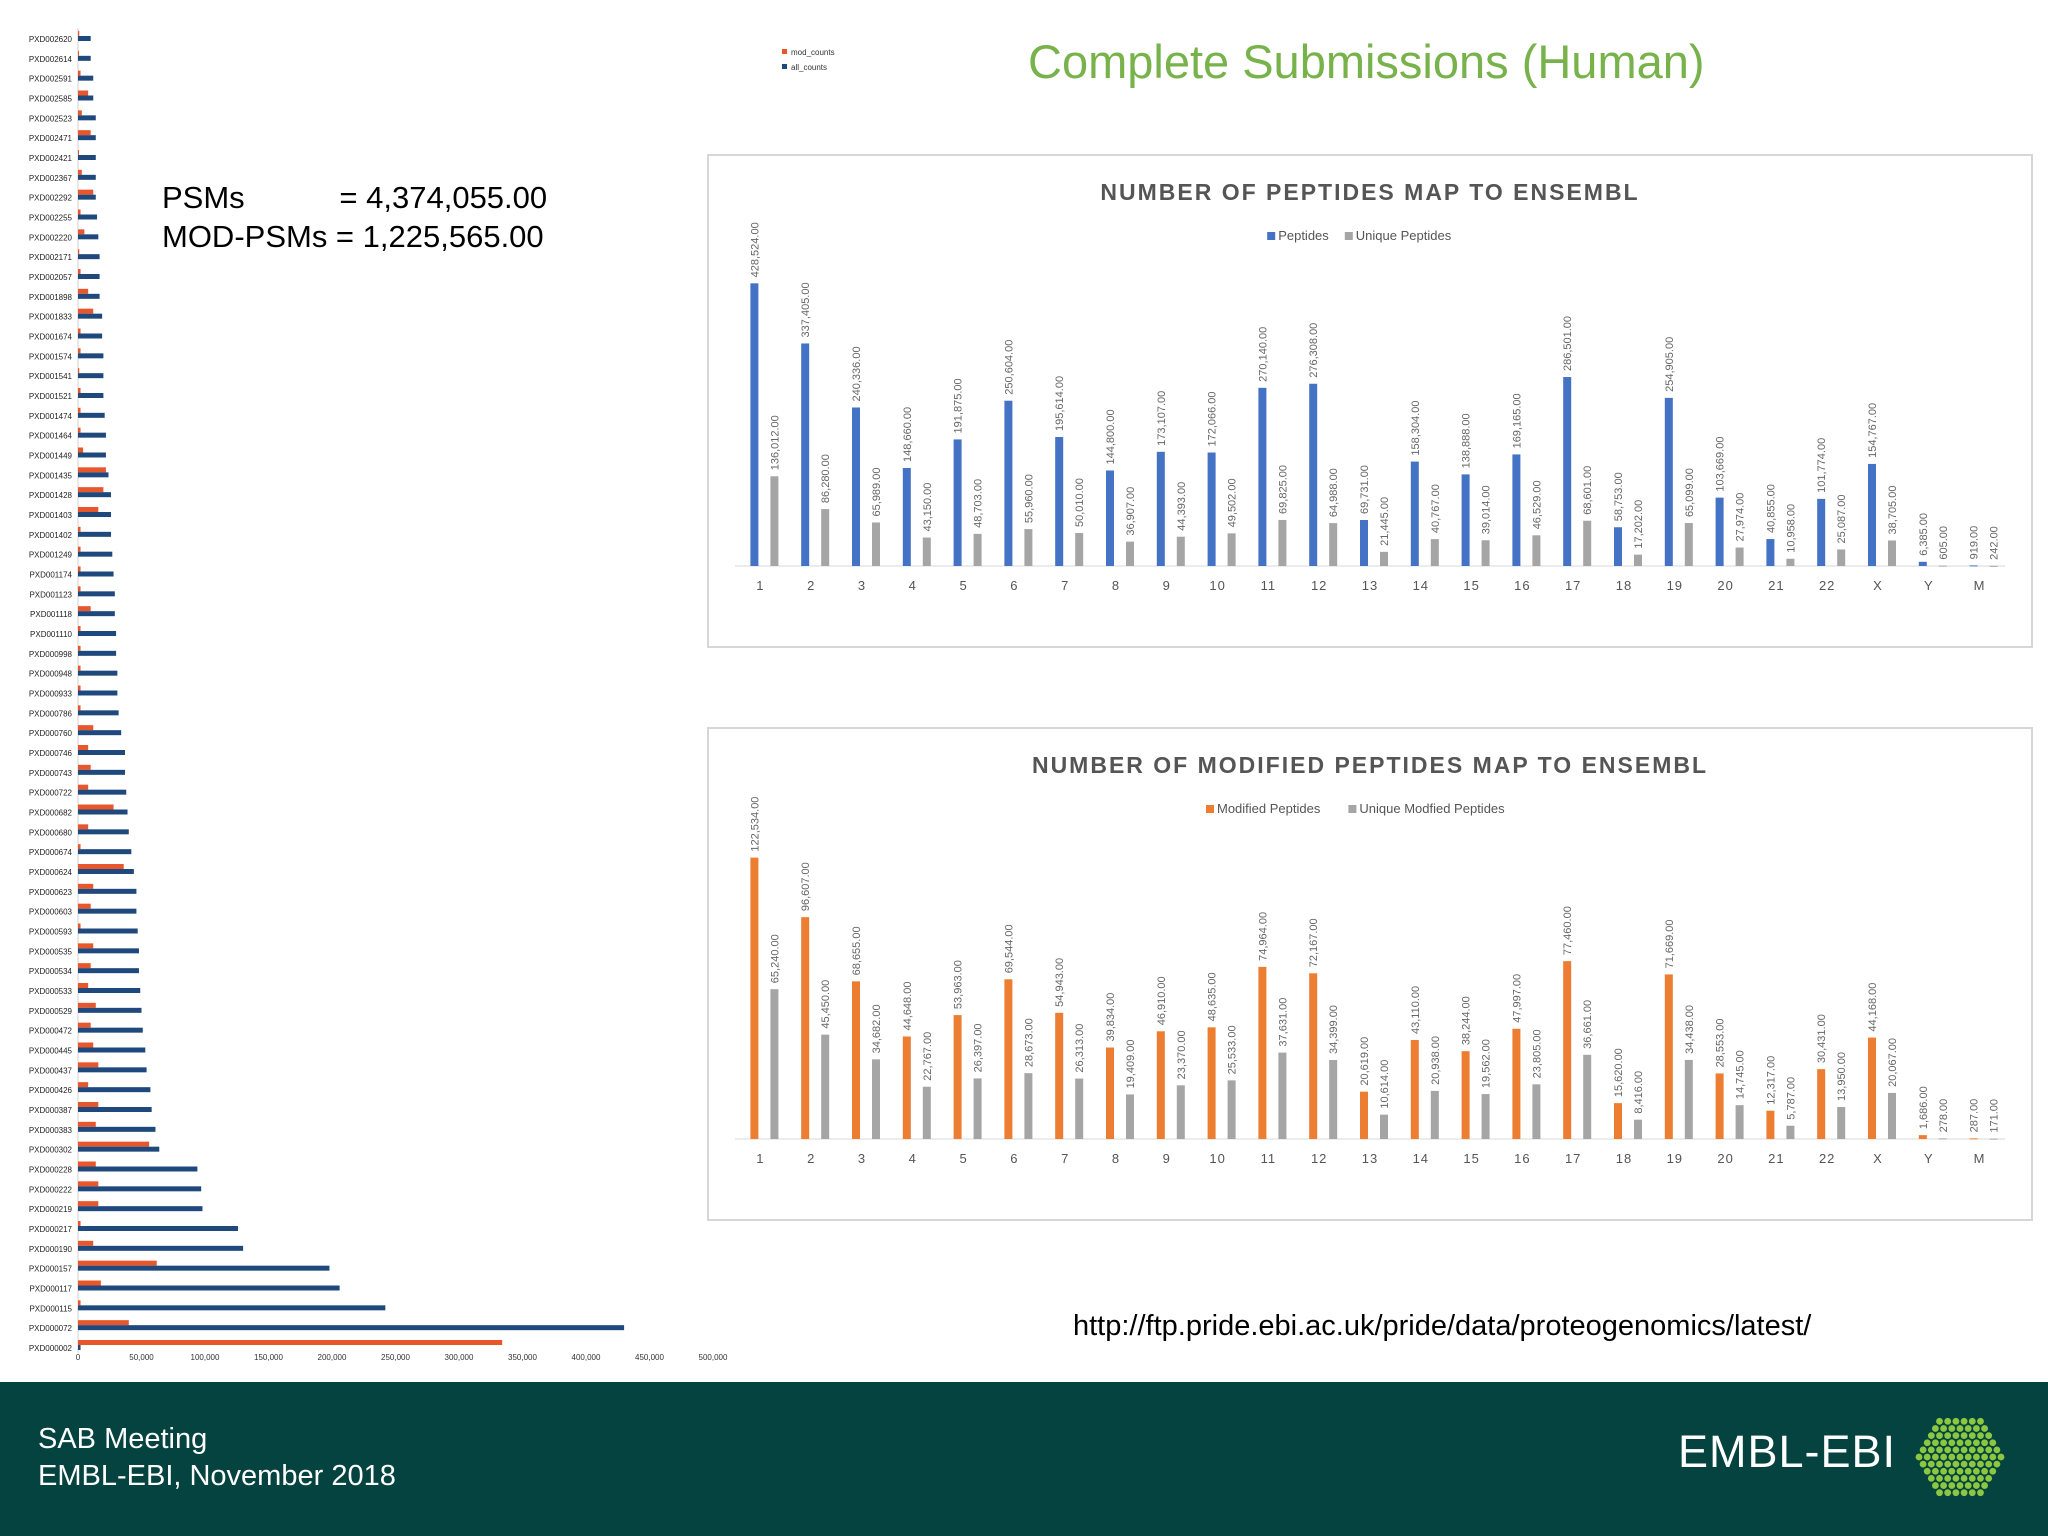  What do you see at coordinates (1517, 998) in the screenshot?
I see `data-label-series-1: 47,997.00` at bounding box center [1517, 998].